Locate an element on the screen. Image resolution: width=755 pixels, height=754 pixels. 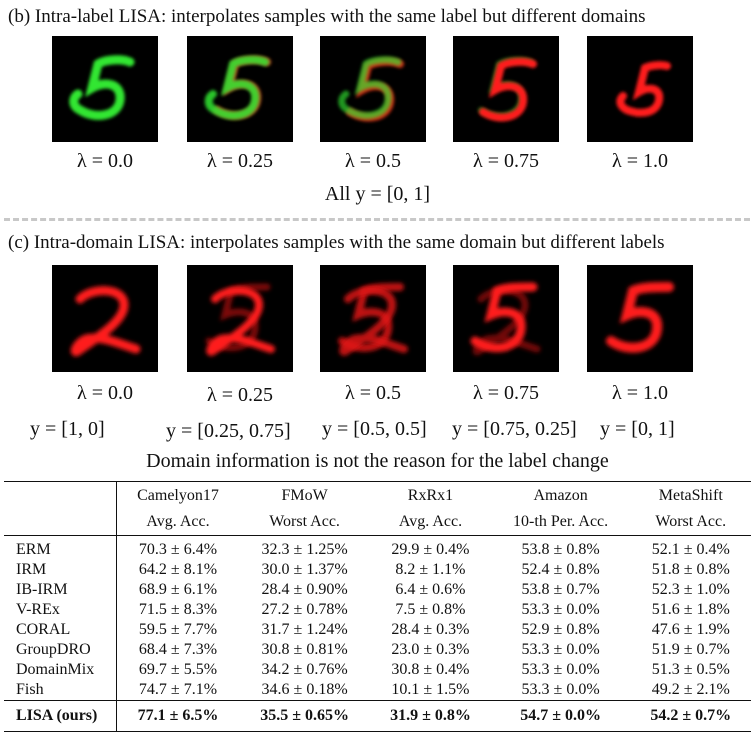
table-cell: 31.9 ± 0.8% is located at coordinates (430, 716).